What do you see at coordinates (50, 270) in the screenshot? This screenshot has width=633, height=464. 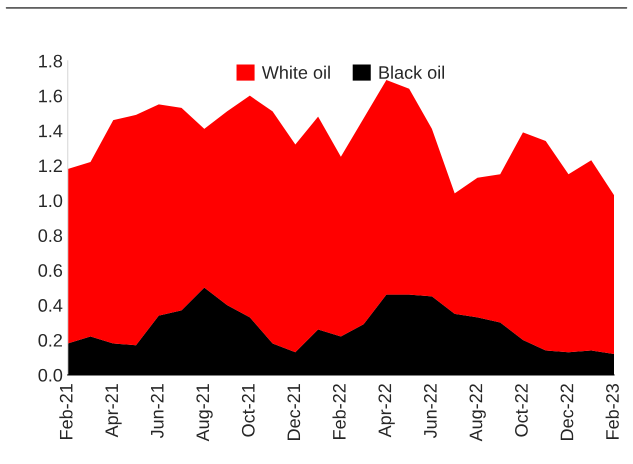 I see `y-tick-label: 0.6` at bounding box center [50, 270].